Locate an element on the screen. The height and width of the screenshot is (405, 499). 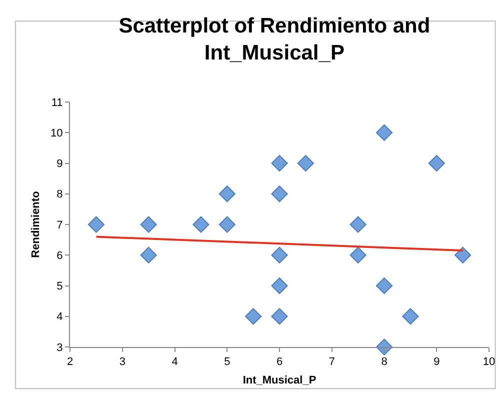
x-tick-label: 4 is located at coordinates (175, 362).